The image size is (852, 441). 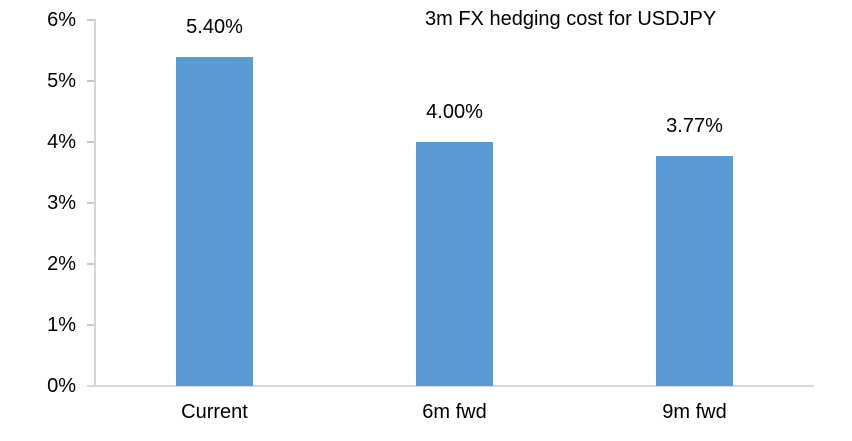 What do you see at coordinates (61, 142) in the screenshot?
I see `y-axis-tick-label: 4%` at bounding box center [61, 142].